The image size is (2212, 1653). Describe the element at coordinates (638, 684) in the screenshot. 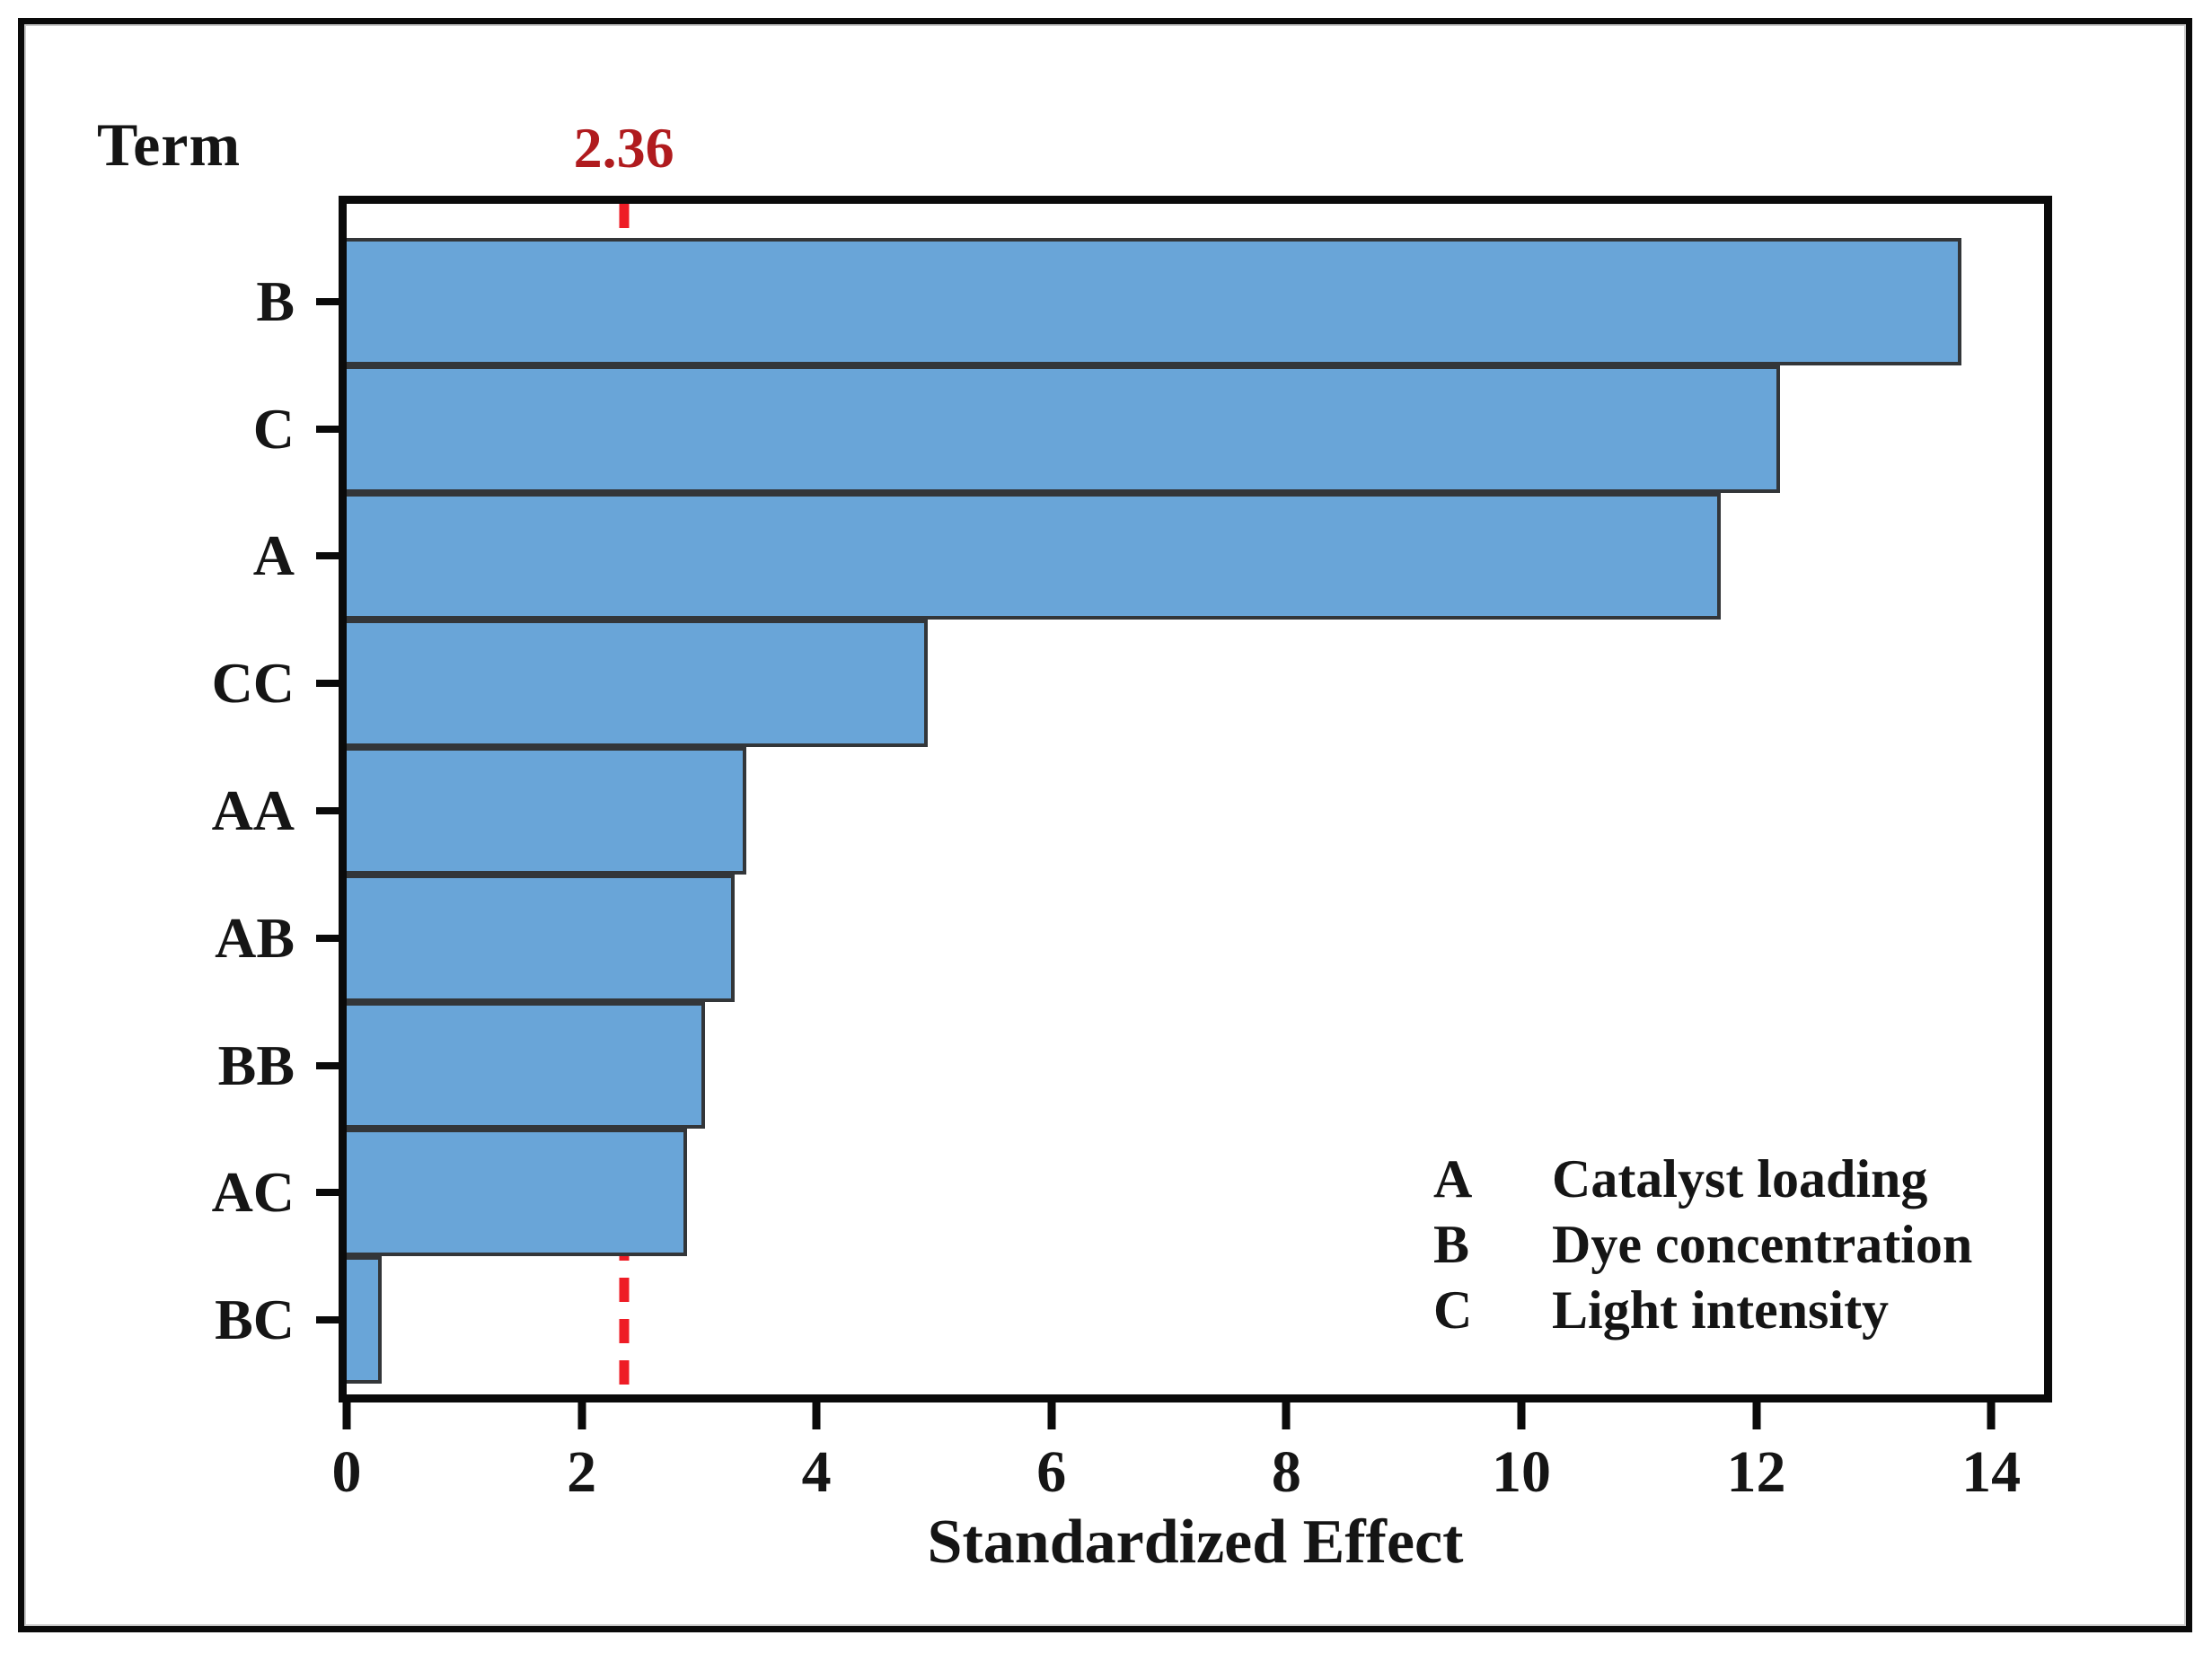

I see `bar-cc` at that location.